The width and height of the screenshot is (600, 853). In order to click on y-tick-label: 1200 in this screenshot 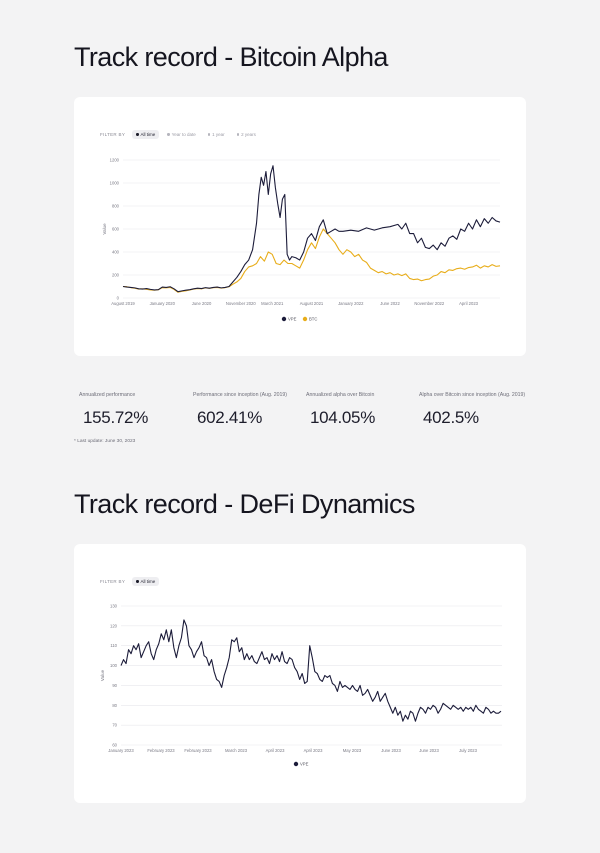, I will do `click(115, 160)`.